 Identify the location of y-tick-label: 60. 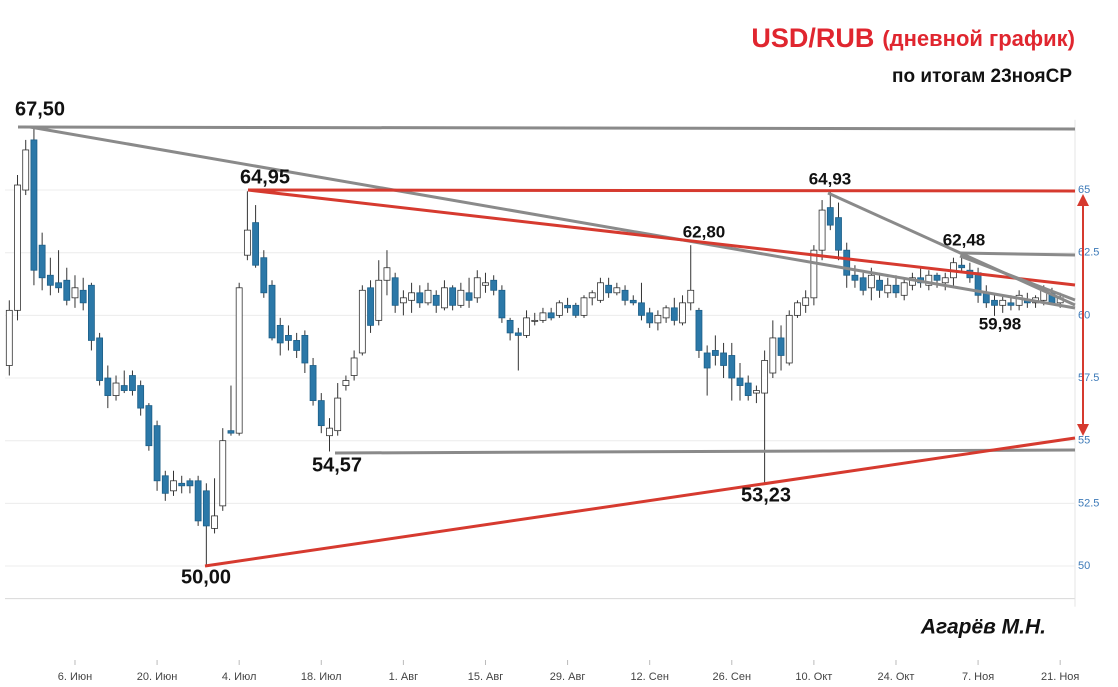
(1084, 315).